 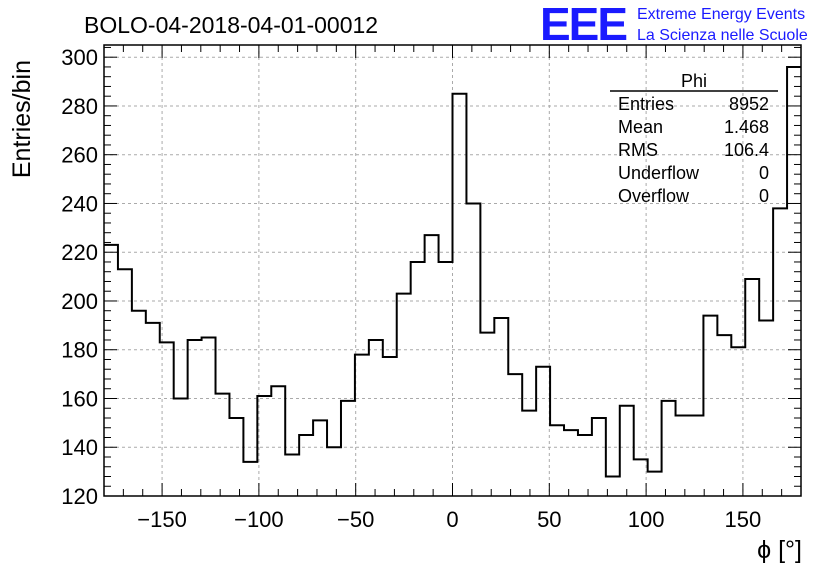 What do you see at coordinates (659, 173) in the screenshot?
I see `stats-label: Underflow` at bounding box center [659, 173].